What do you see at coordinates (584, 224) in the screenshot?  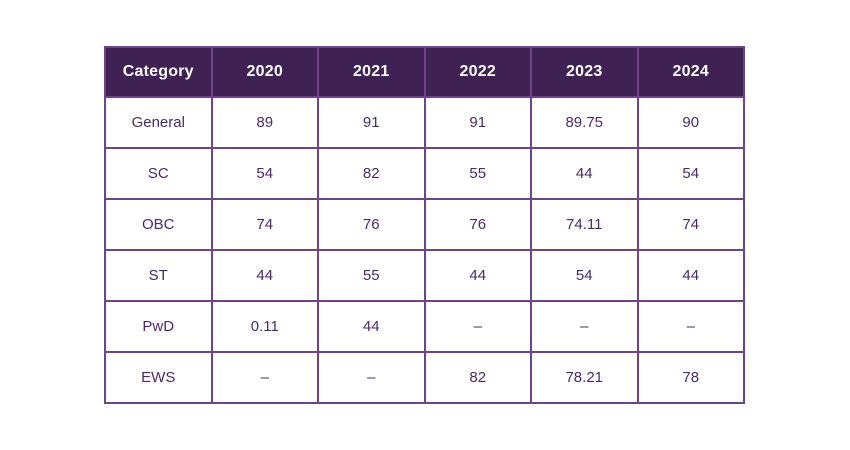 I see `data-cell: 74.11` at bounding box center [584, 224].